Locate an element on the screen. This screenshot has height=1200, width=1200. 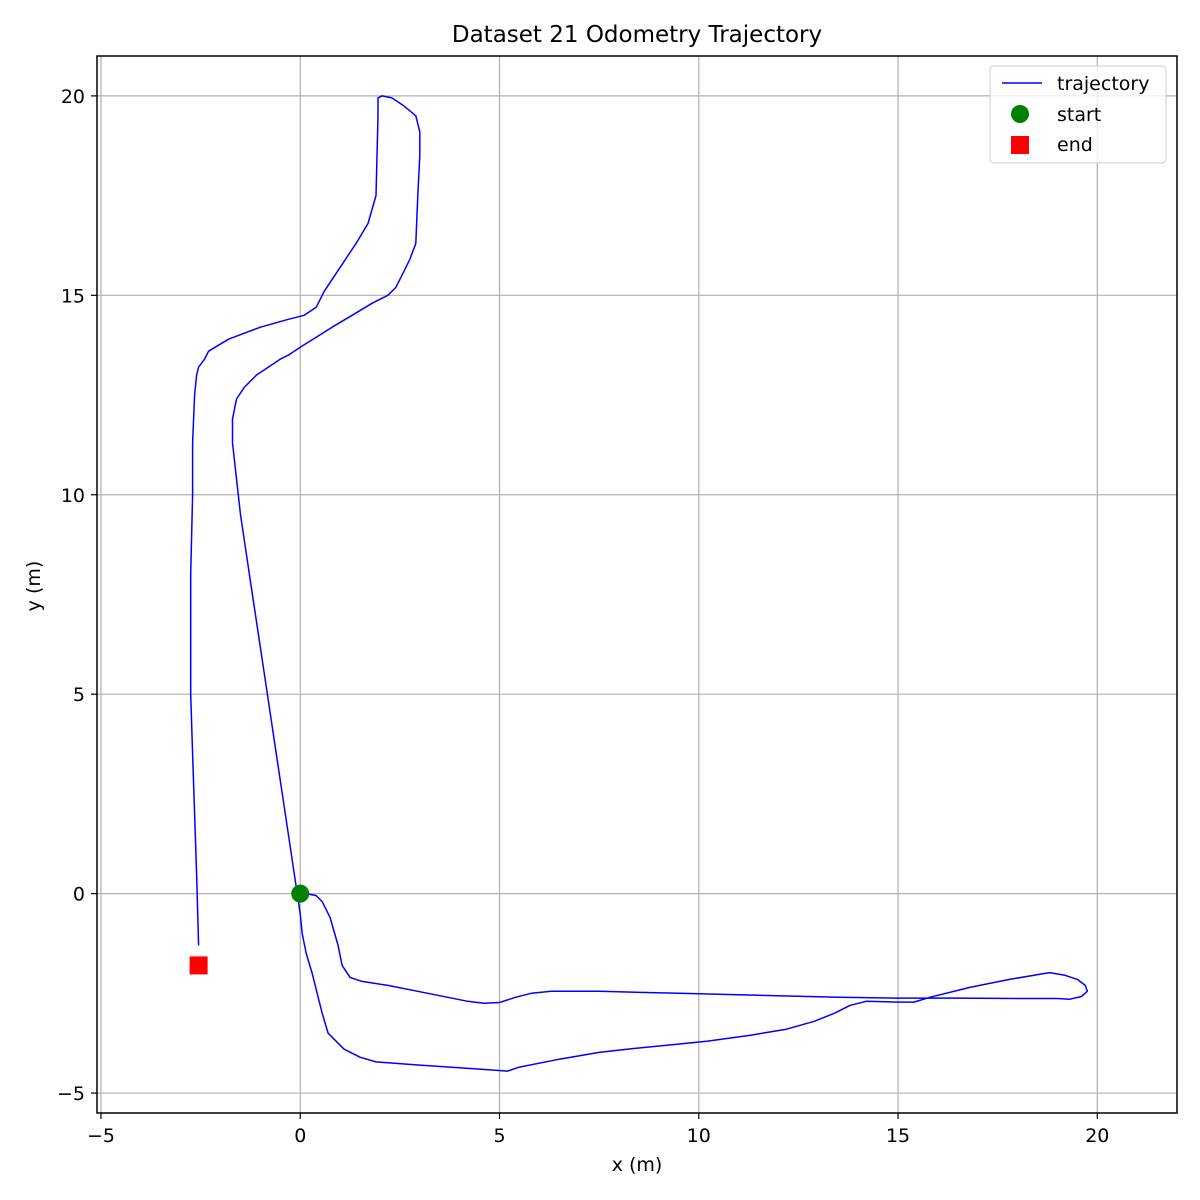
y-axis-label: y (m) is located at coordinates (34, 586).